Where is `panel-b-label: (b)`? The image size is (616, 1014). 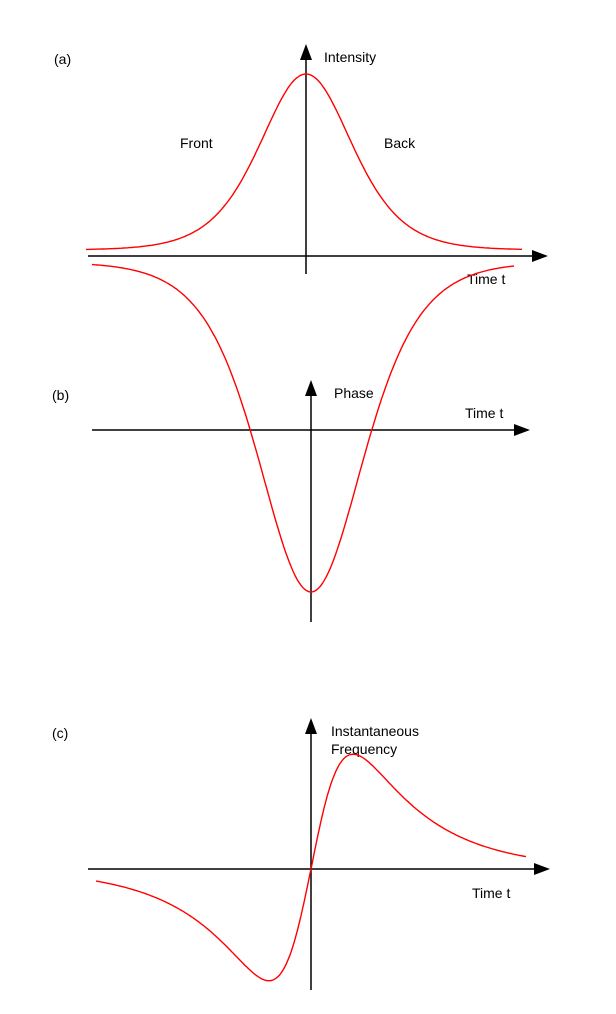
panel-b-label: (b) is located at coordinates (60, 395).